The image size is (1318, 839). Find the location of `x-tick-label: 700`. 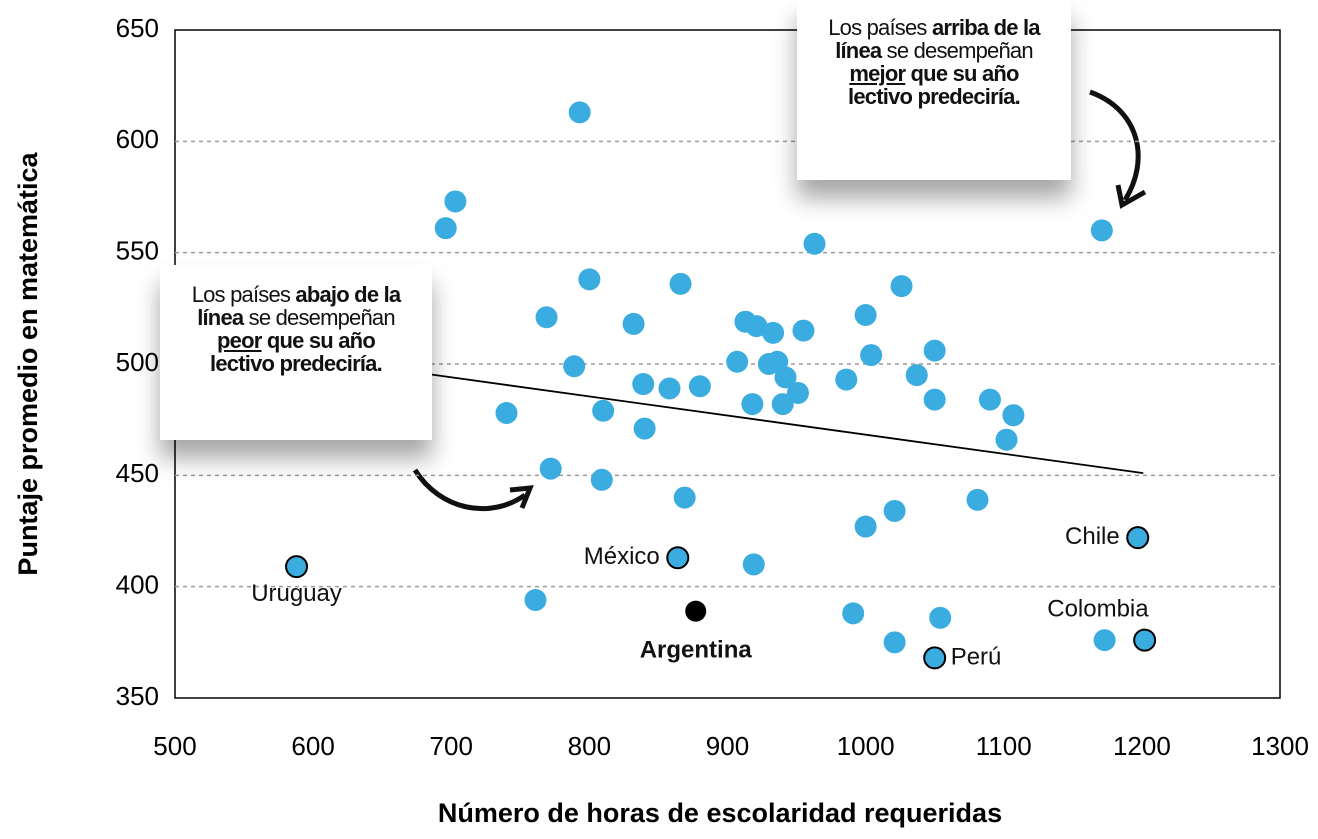

x-tick-label: 700 is located at coordinates (451, 746).